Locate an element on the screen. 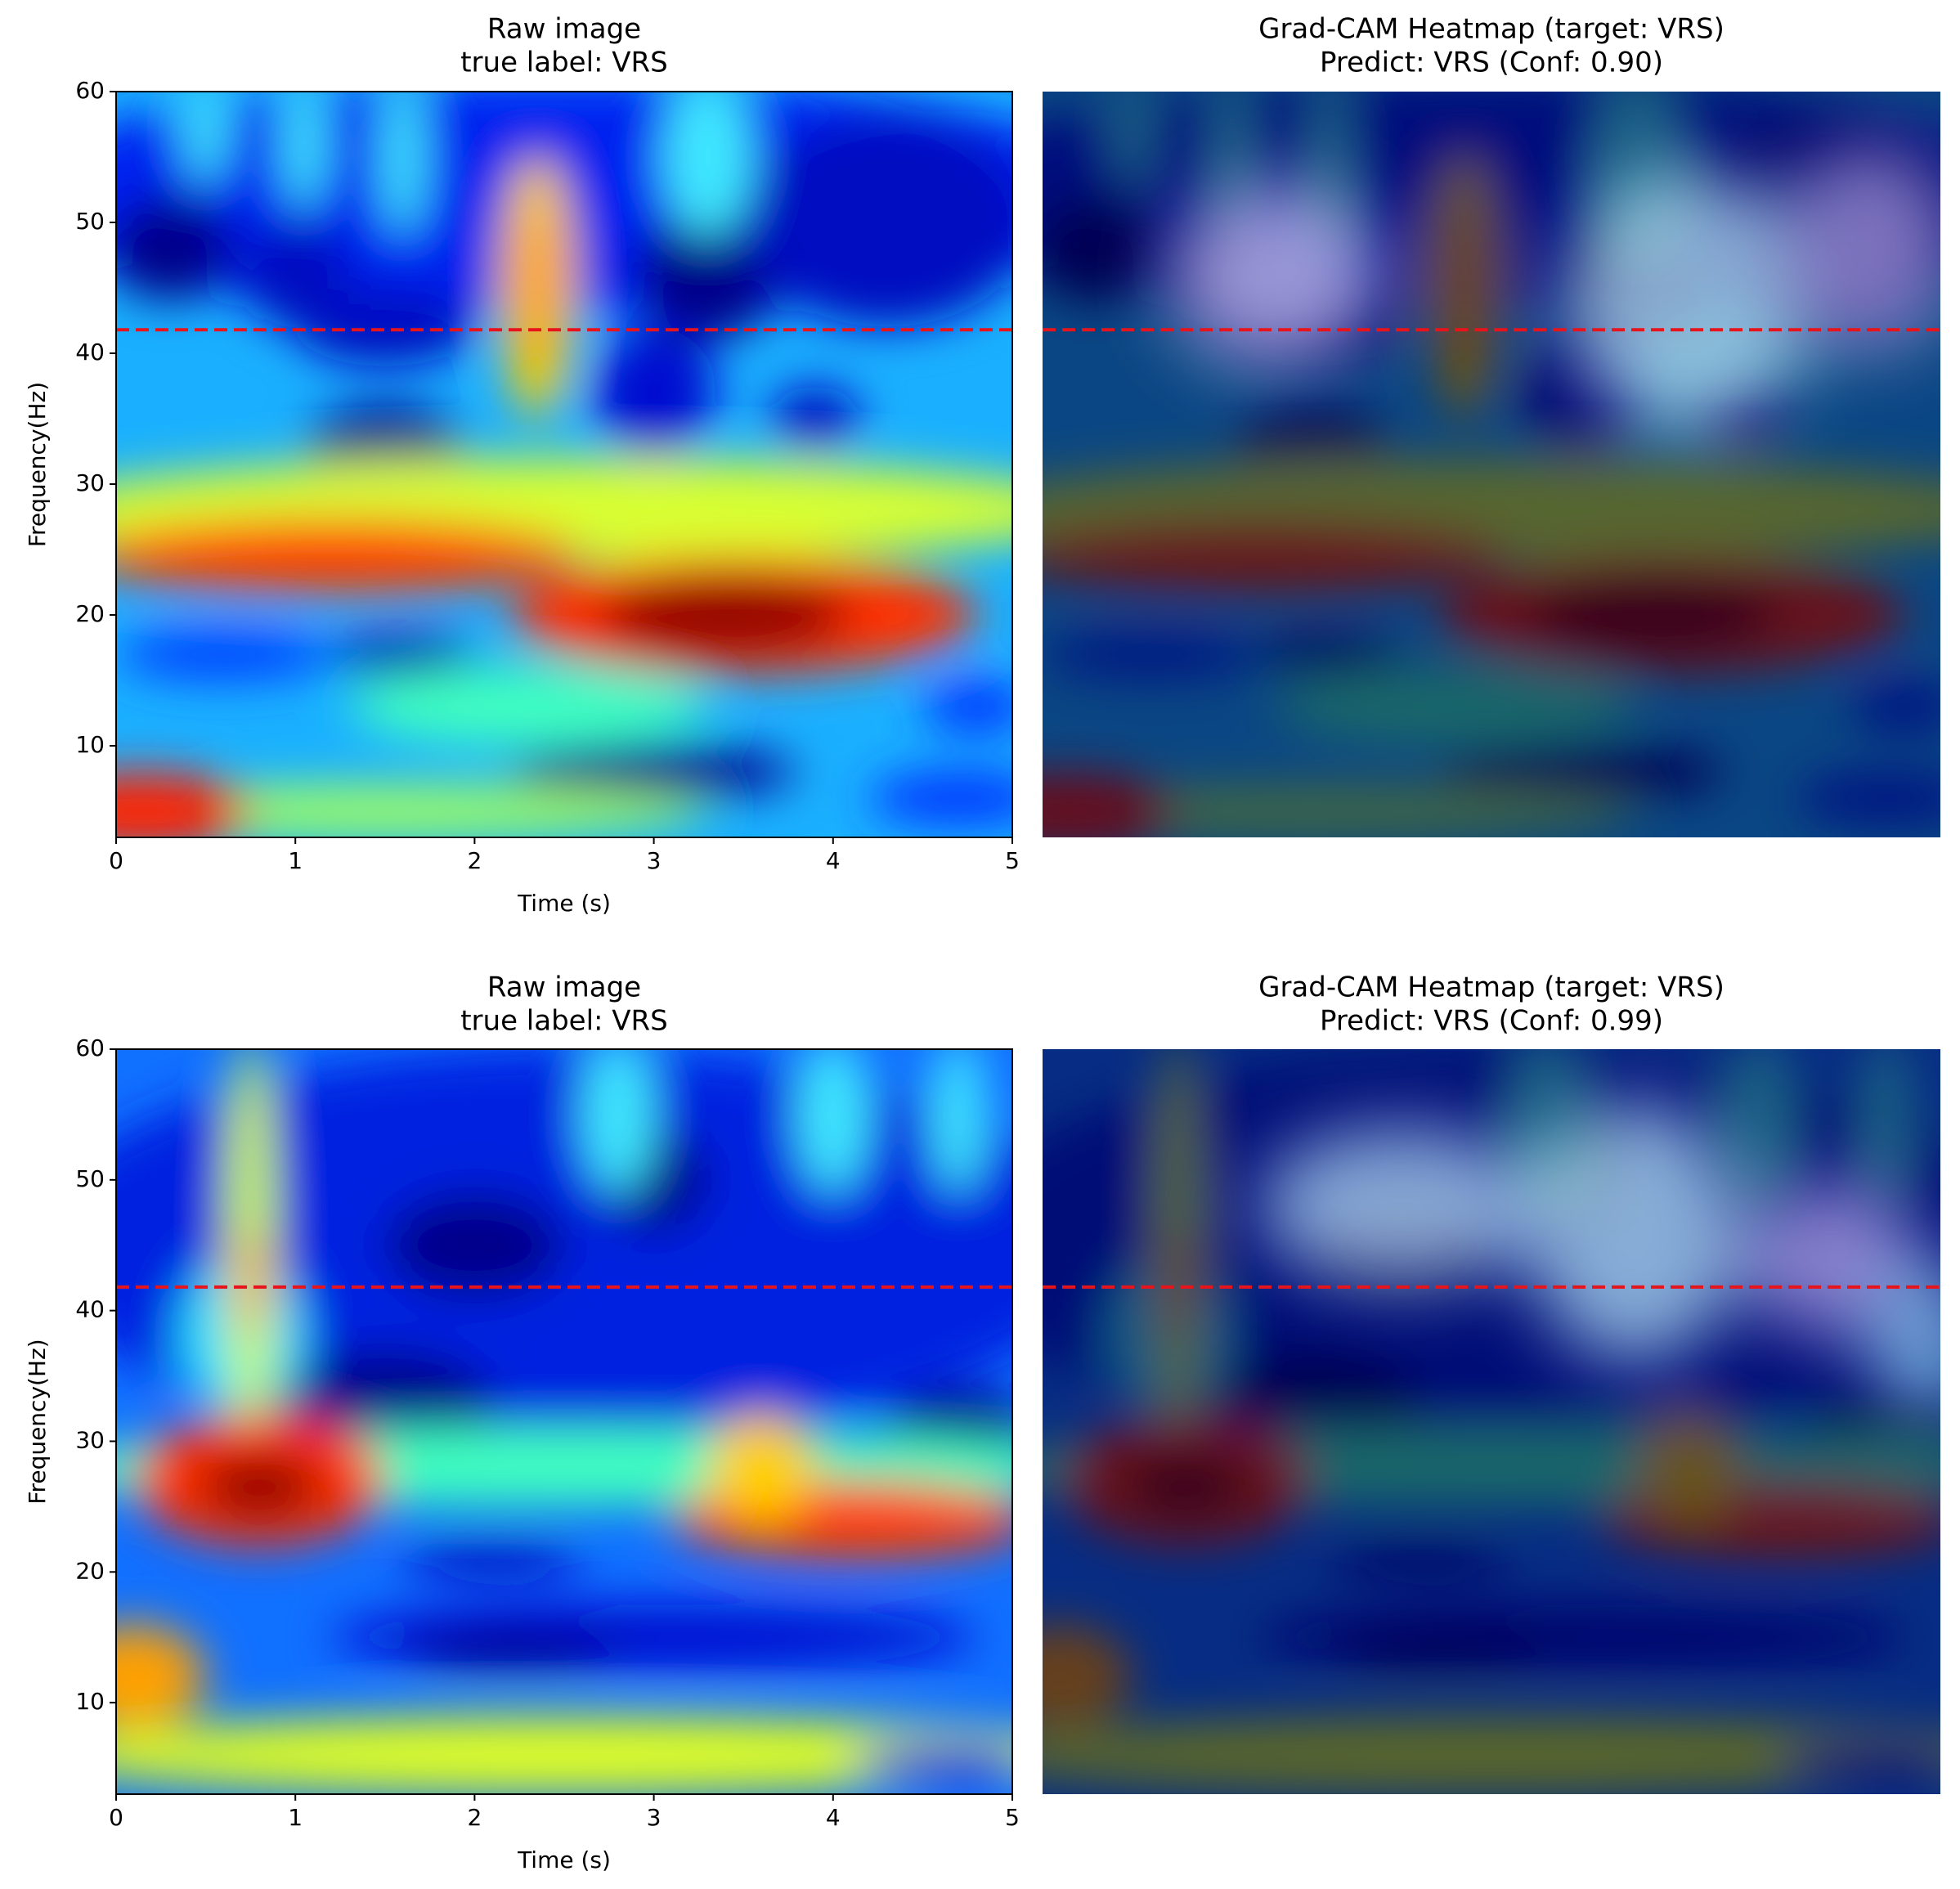  chart-title: Predict: VRS (Conf: 0.99) is located at coordinates (1491, 1021).